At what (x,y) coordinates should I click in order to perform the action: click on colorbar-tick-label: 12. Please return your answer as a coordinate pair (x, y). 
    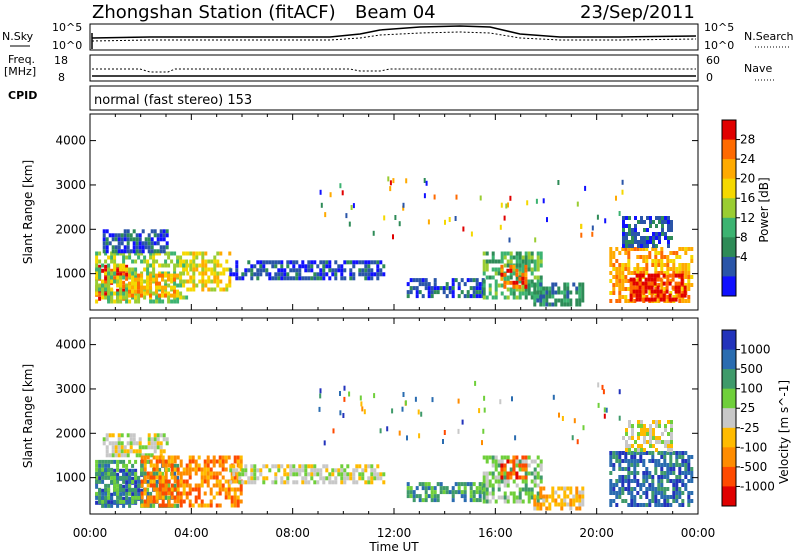
    Looking at the image, I should click on (747, 218).